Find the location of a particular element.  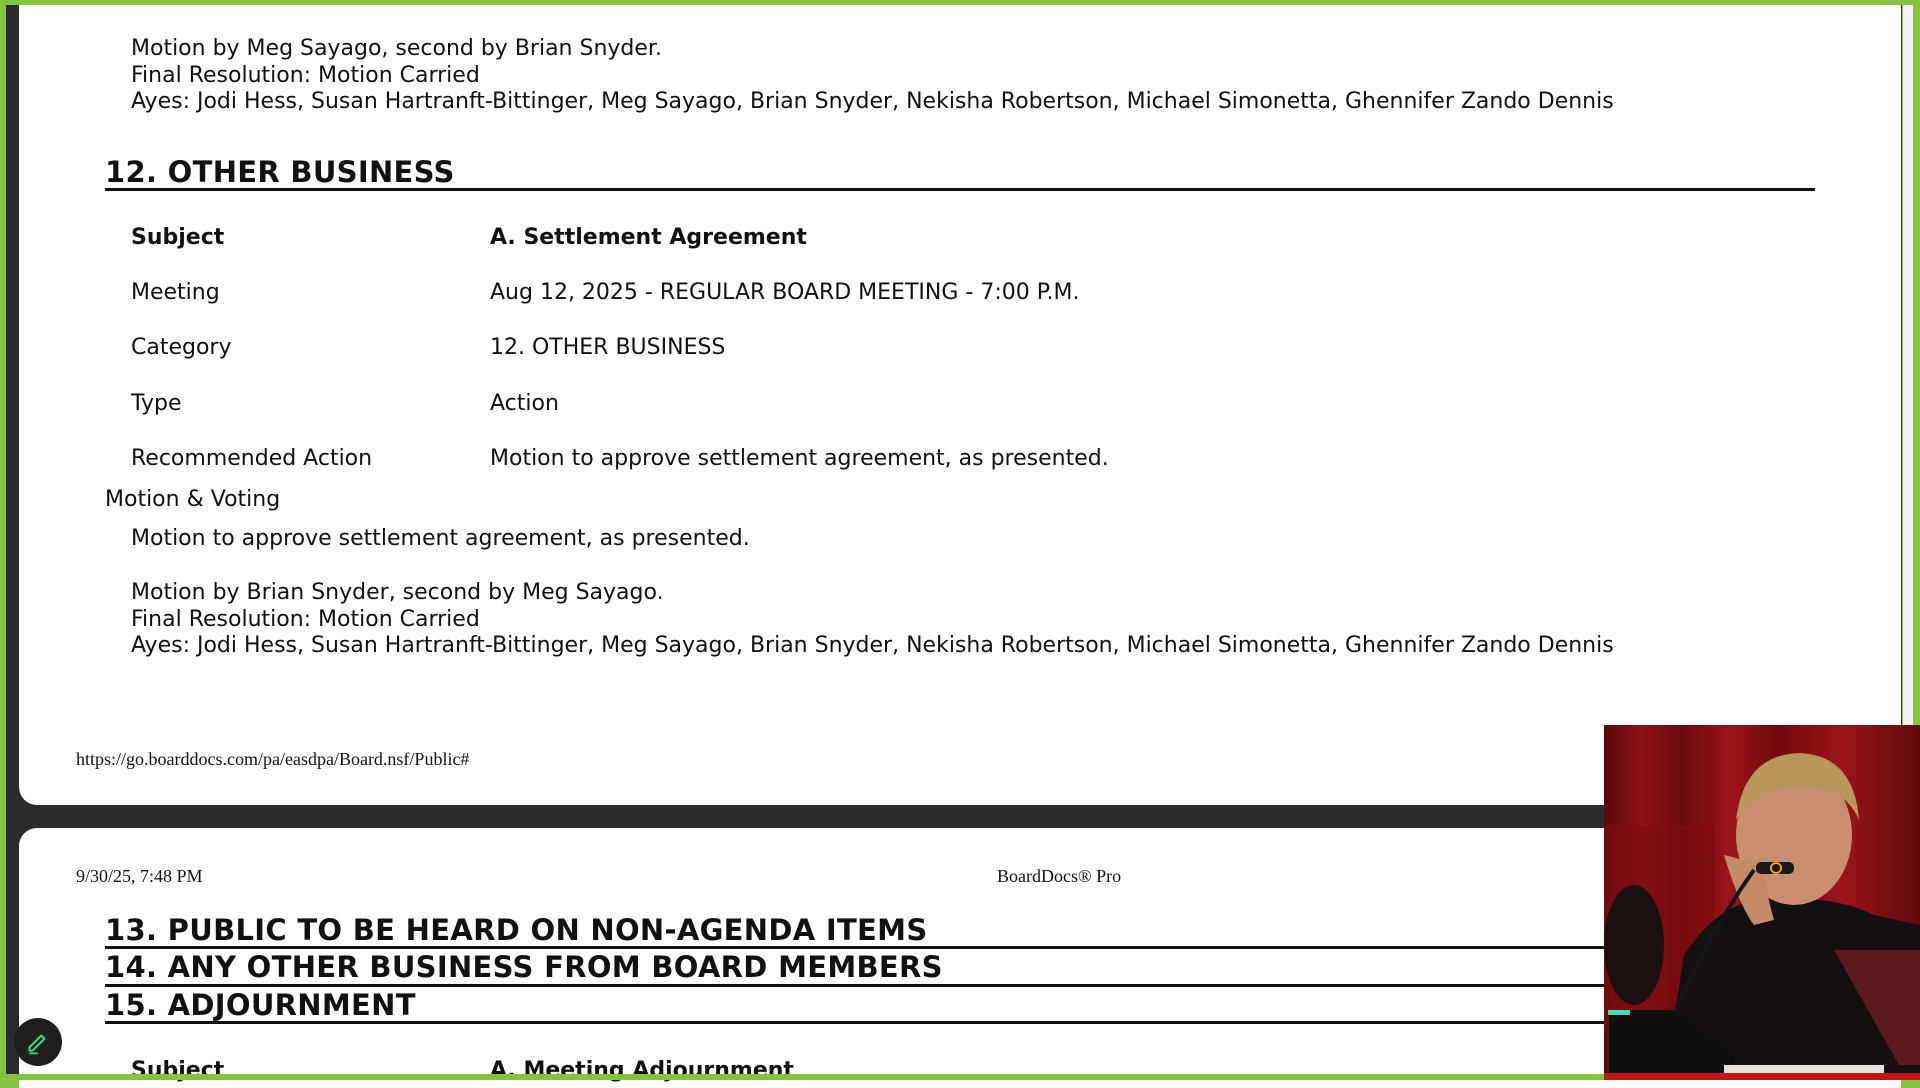

field-label-meeting: Meeting is located at coordinates (175, 292).